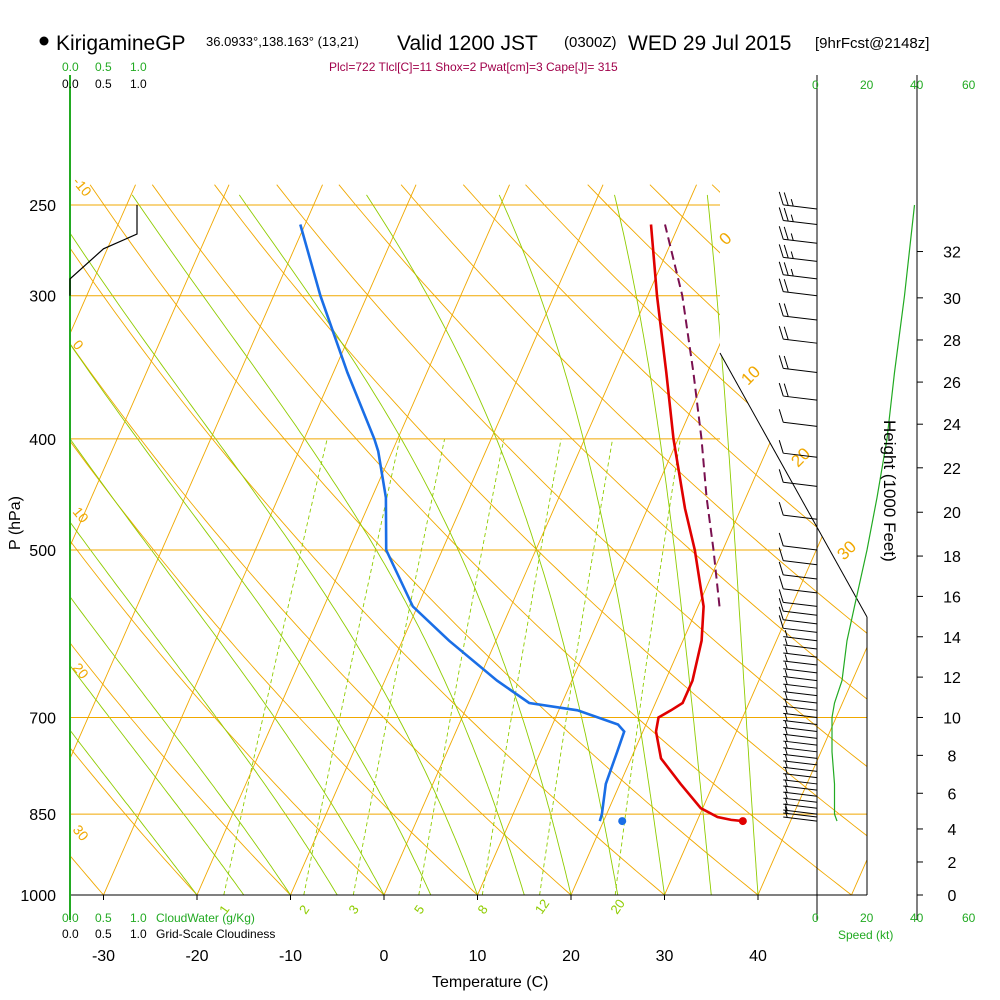 The width and height of the screenshot is (1000, 1000). What do you see at coordinates (103, 956) in the screenshot?
I see `temperature-tick-label: -30` at bounding box center [103, 956].